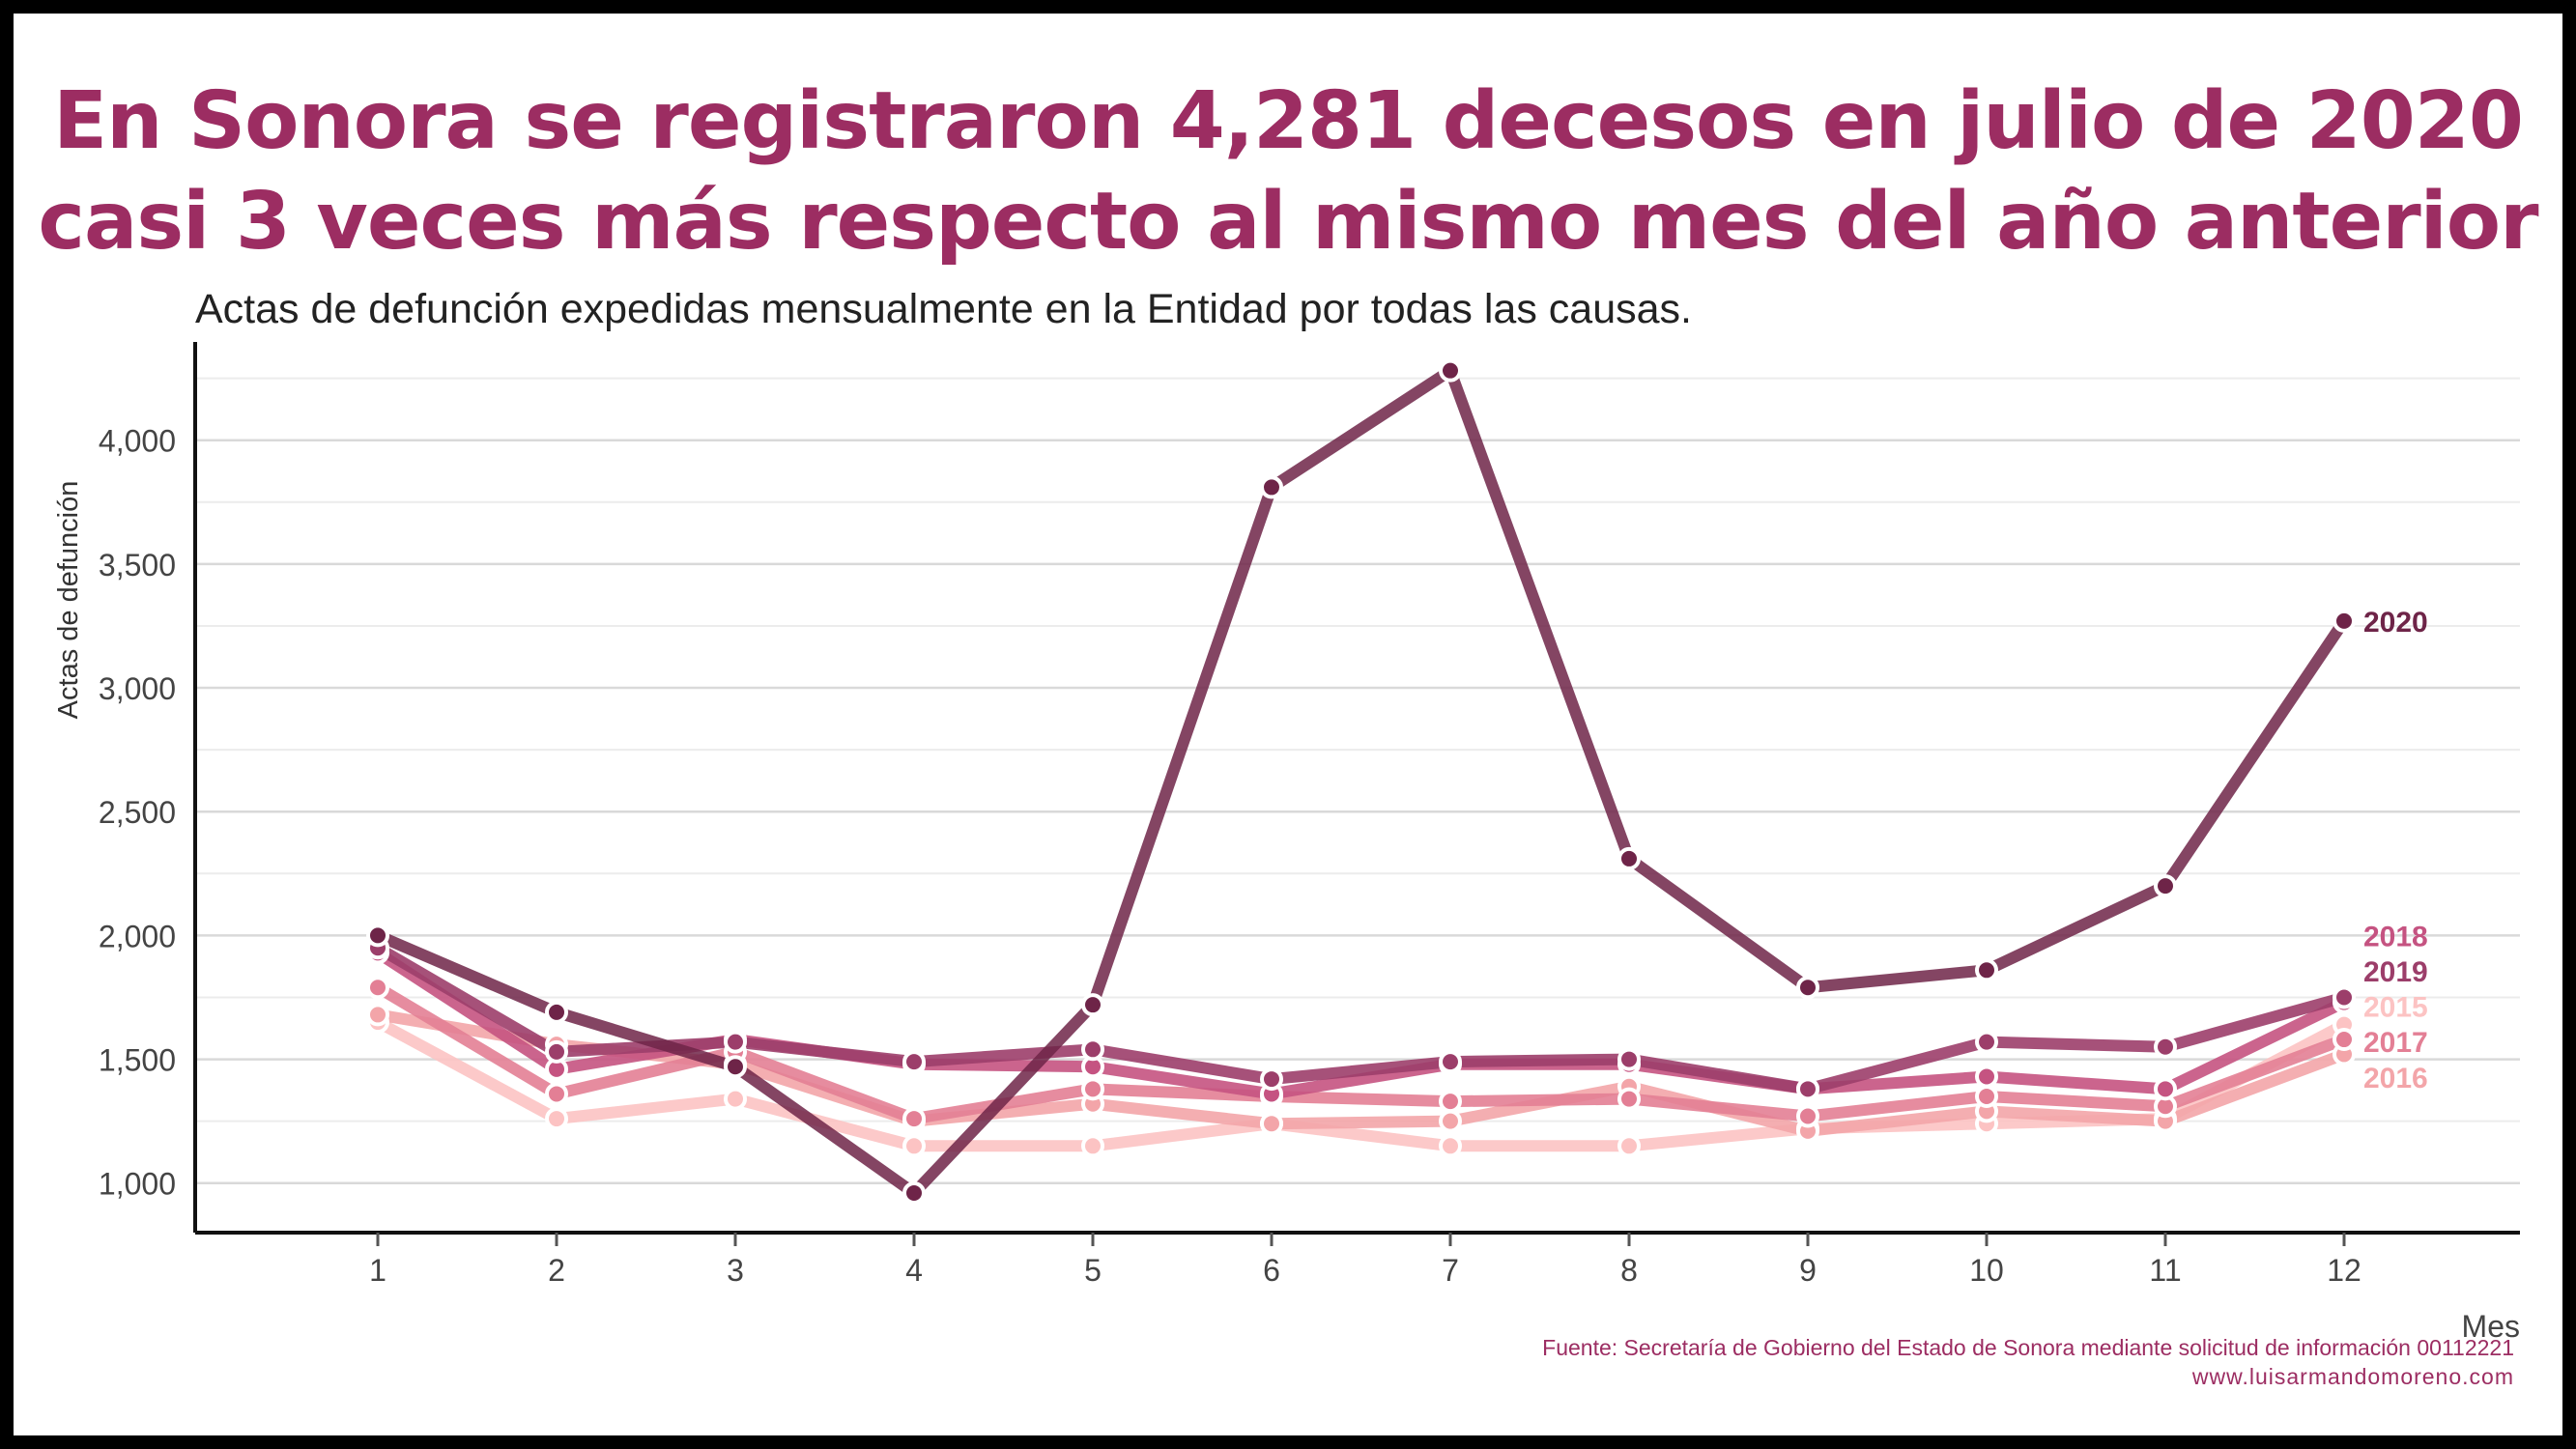 This screenshot has height=1449, width=2576. What do you see at coordinates (1451, 1270) in the screenshot?
I see `x-tick-label: 7` at bounding box center [1451, 1270].